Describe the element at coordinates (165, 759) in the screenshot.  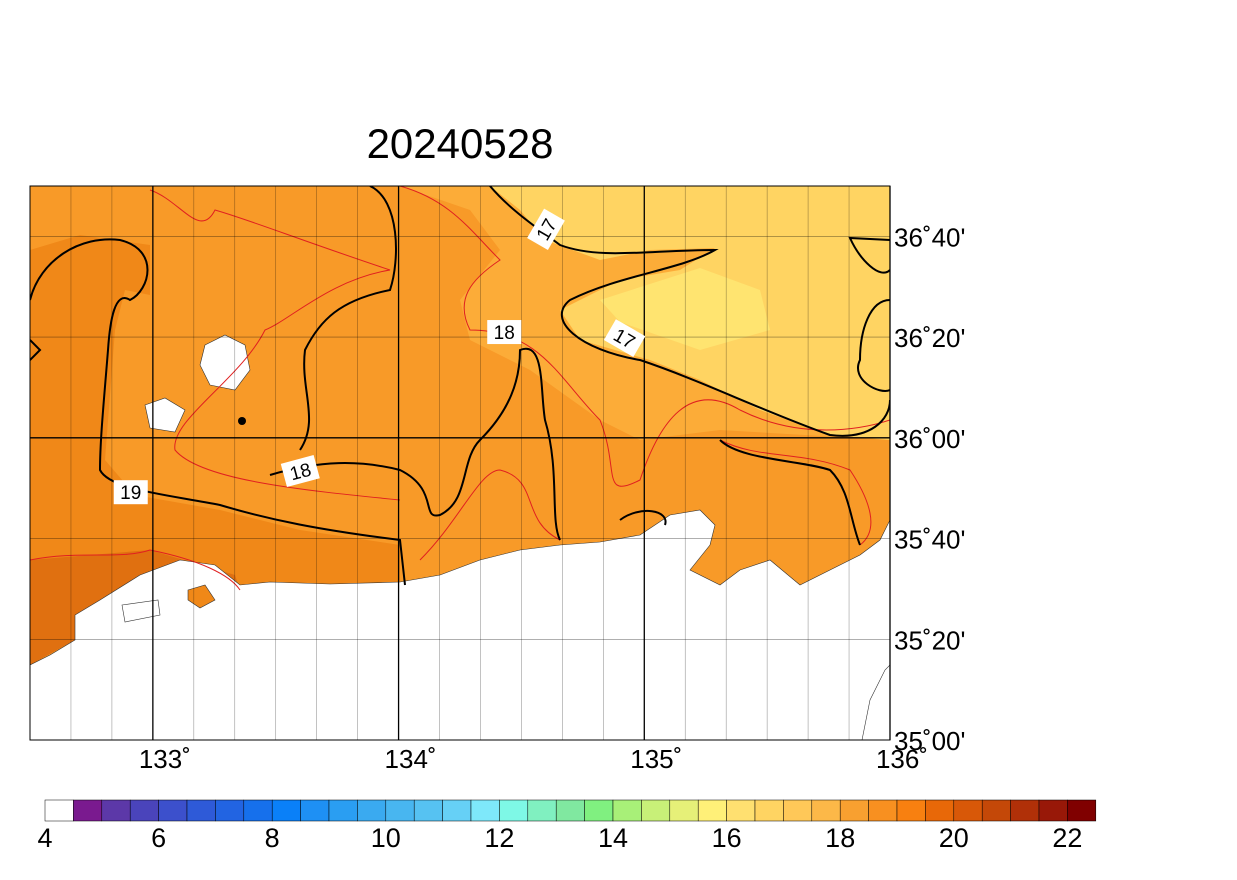
I see `x-tick-label: 133˚` at that location.